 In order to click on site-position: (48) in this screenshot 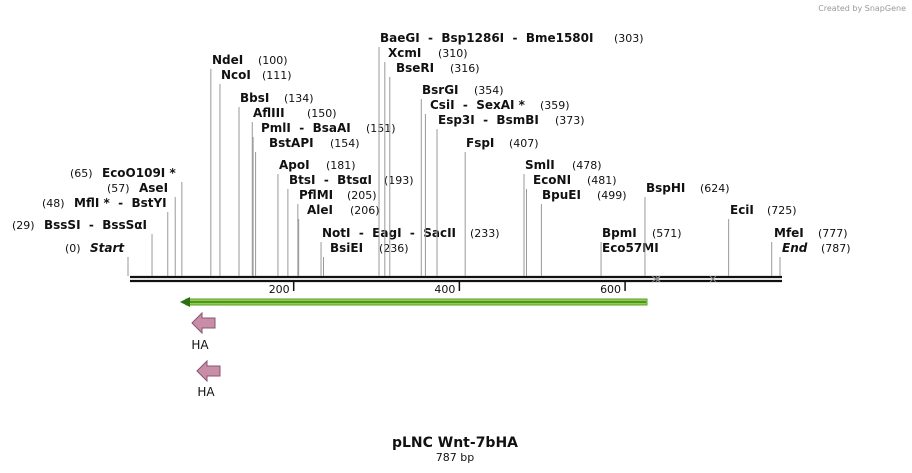, I will do `click(53, 203)`.